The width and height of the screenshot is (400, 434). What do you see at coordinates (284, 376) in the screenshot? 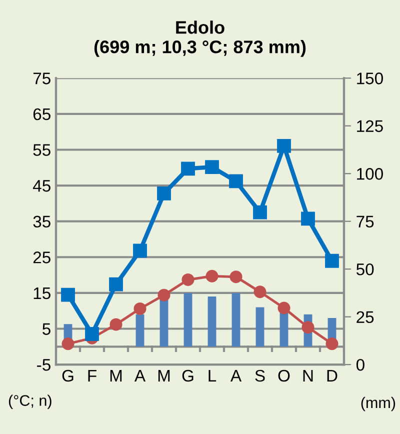
I see `x-tick-label: O` at bounding box center [284, 376].